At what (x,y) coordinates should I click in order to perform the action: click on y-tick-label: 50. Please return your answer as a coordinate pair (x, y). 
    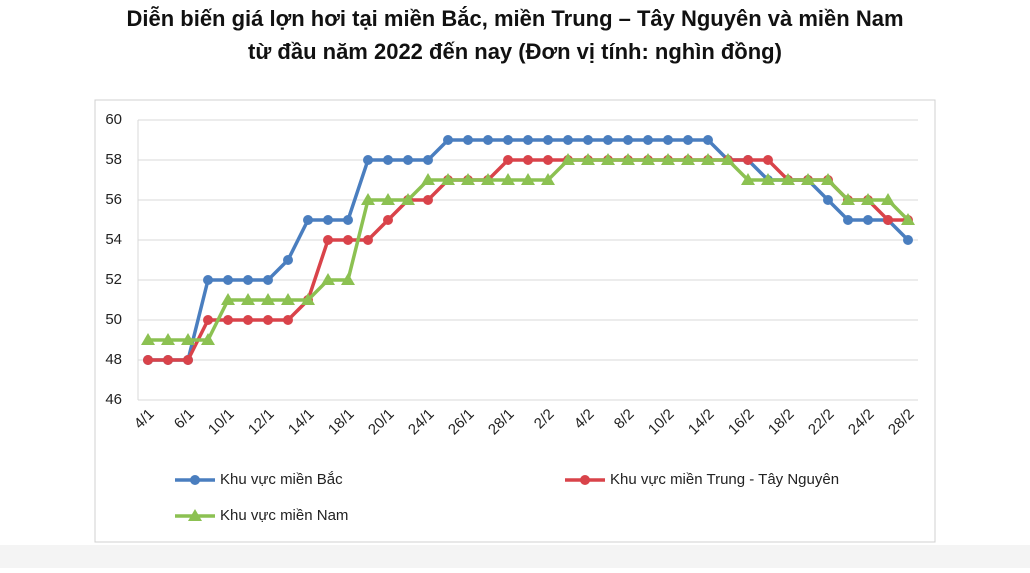
    Looking at the image, I should click on (113, 319).